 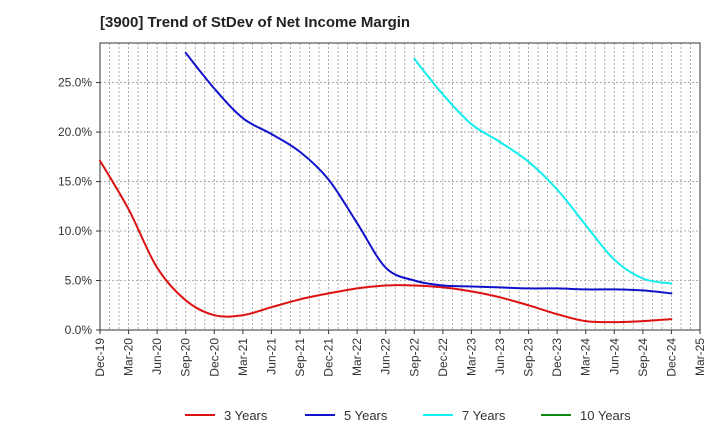 I want to click on x-tick-label: Jun-24, so click(x=614, y=356).